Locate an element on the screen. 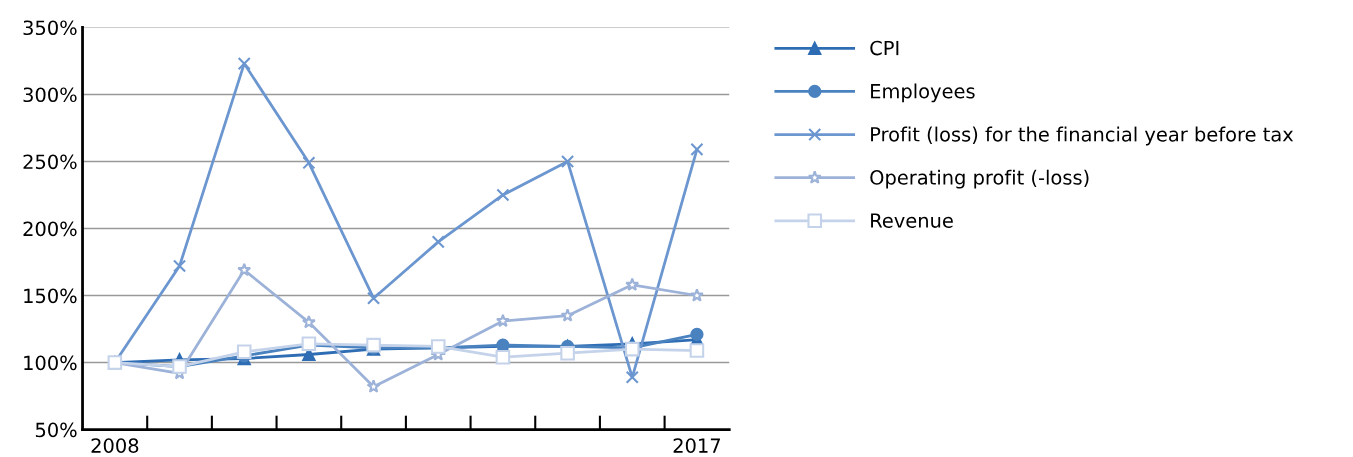 Image resolution: width=1353 pixels, height=457 pixels. legend-label: Revenue is located at coordinates (912, 220).